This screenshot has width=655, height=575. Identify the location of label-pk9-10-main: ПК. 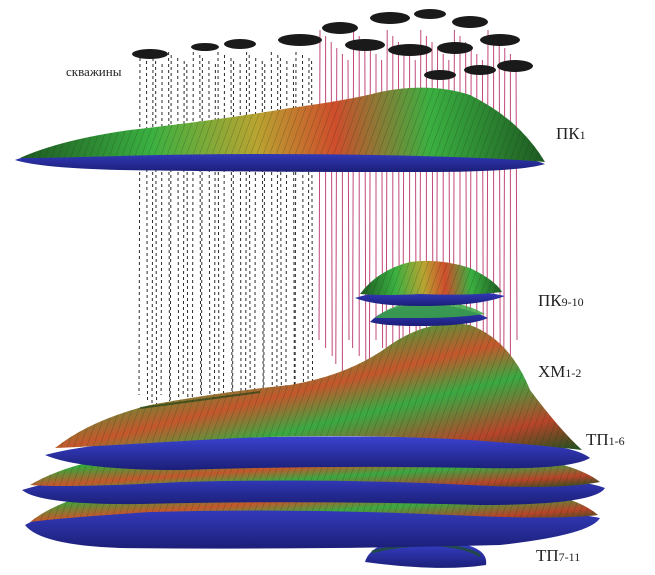
(550, 300).